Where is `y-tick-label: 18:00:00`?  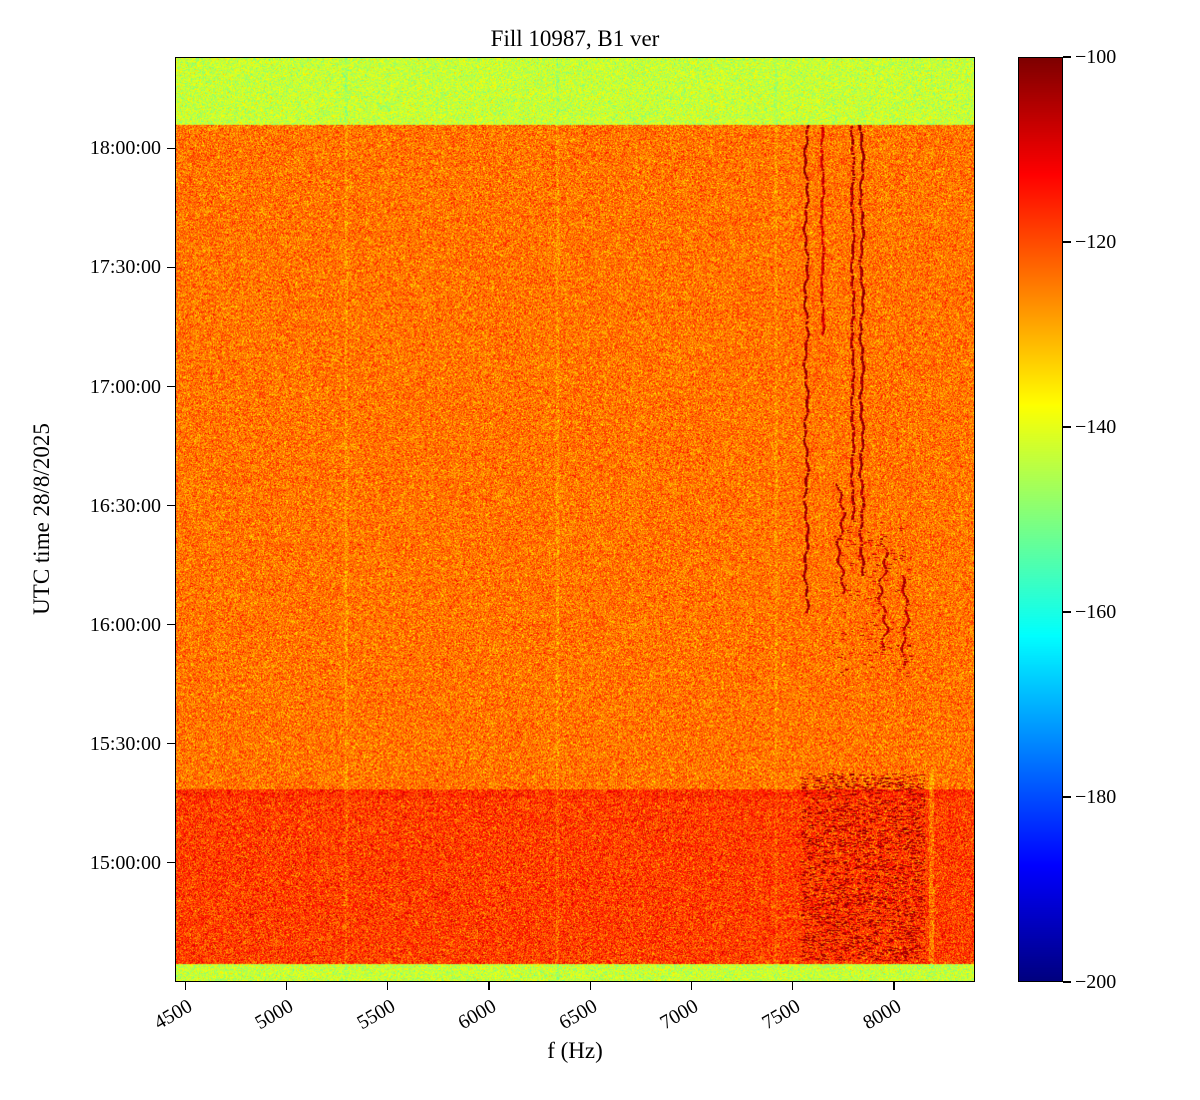
y-tick-label: 18:00:00 is located at coordinates (125, 148).